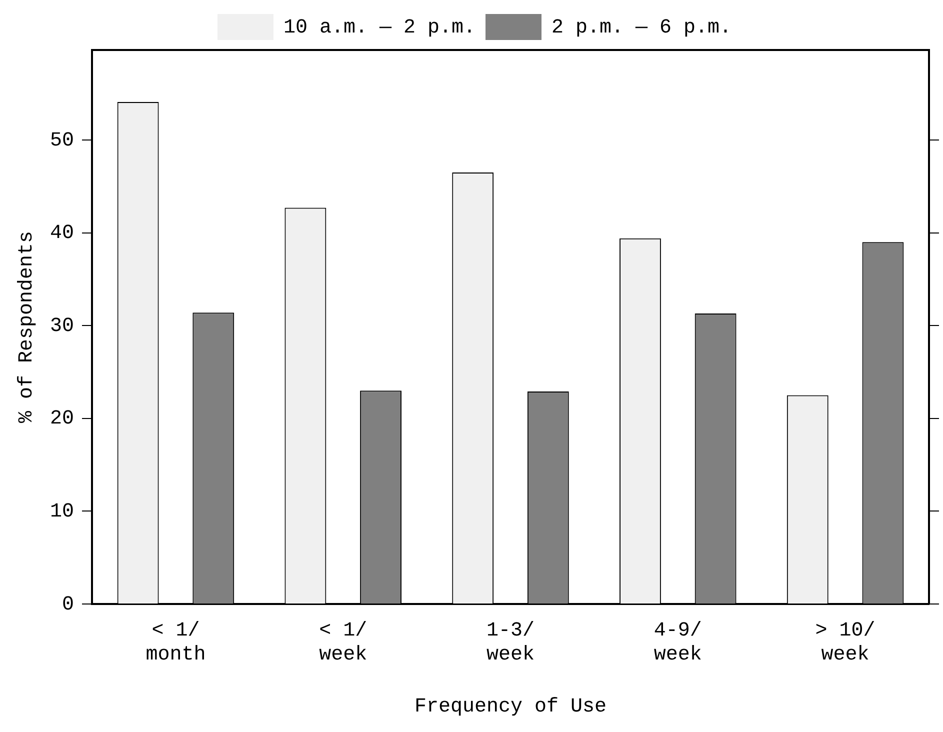 Image resolution: width=943 pixels, height=732 pixels. What do you see at coordinates (62, 234) in the screenshot?
I see `y-tick-label: 40` at bounding box center [62, 234].